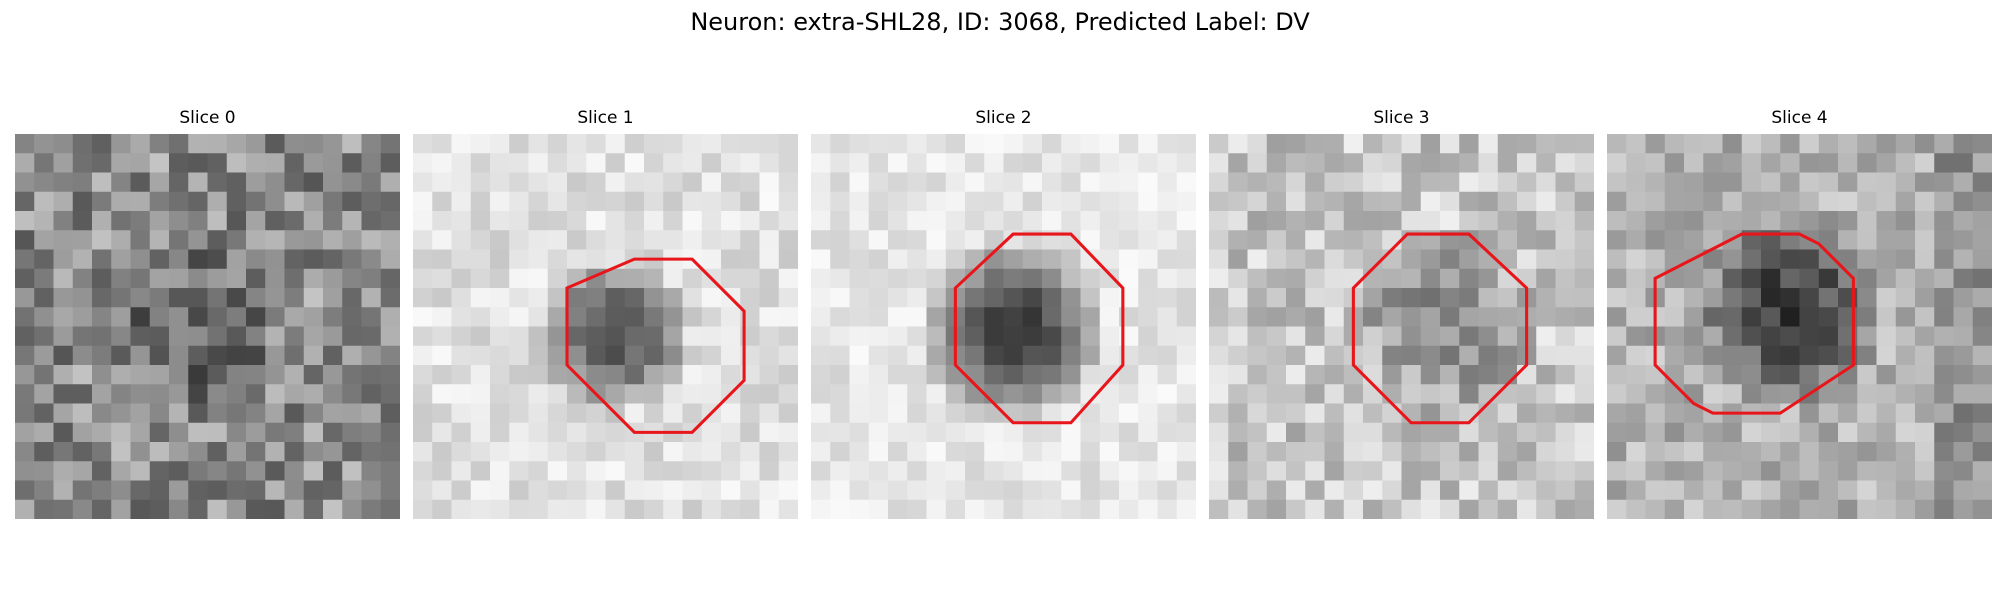 Image resolution: width=2000 pixels, height=600 pixels. I want to click on slice-title: Slice 3, so click(1401, 118).